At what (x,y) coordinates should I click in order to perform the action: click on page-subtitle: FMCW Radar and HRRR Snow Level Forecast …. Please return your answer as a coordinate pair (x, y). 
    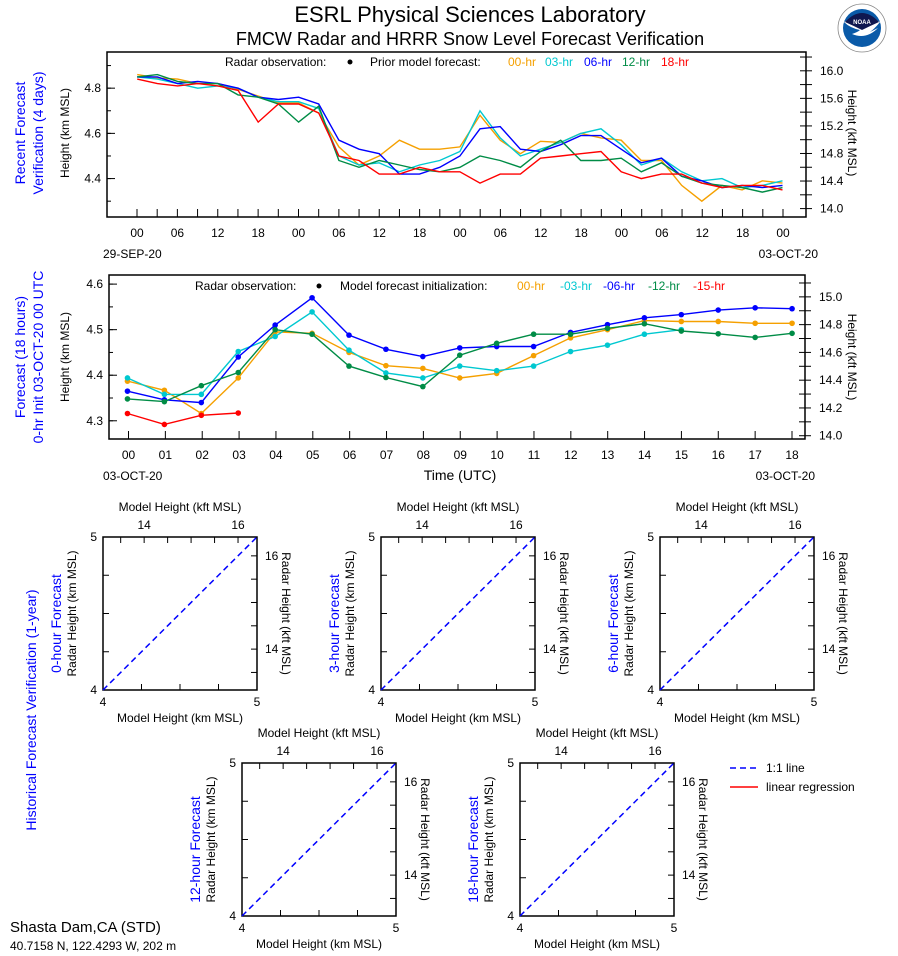
    Looking at the image, I should click on (470, 39).